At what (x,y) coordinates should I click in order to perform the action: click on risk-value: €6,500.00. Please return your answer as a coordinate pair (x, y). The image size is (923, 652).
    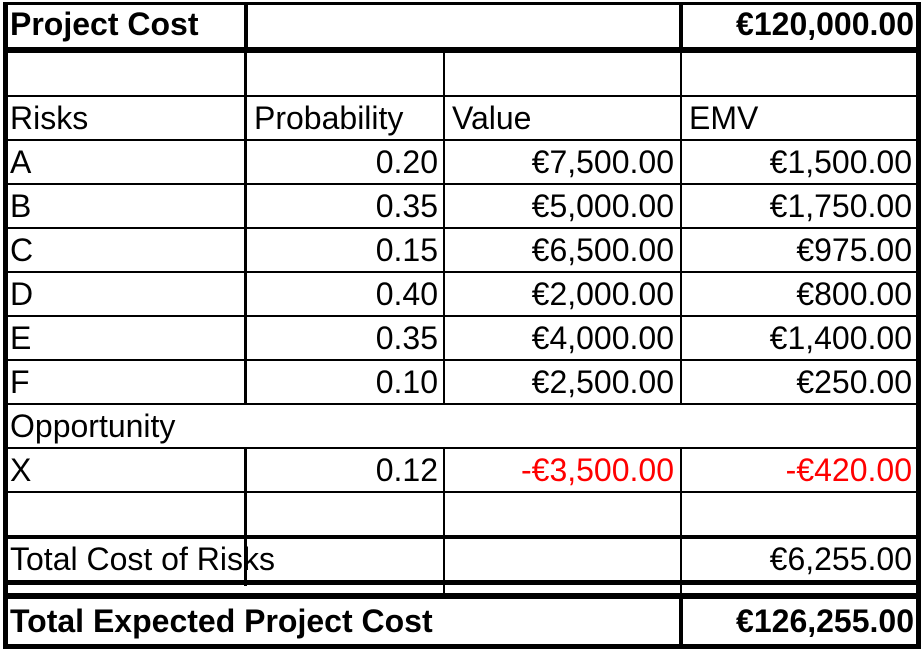
    Looking at the image, I should click on (602, 250).